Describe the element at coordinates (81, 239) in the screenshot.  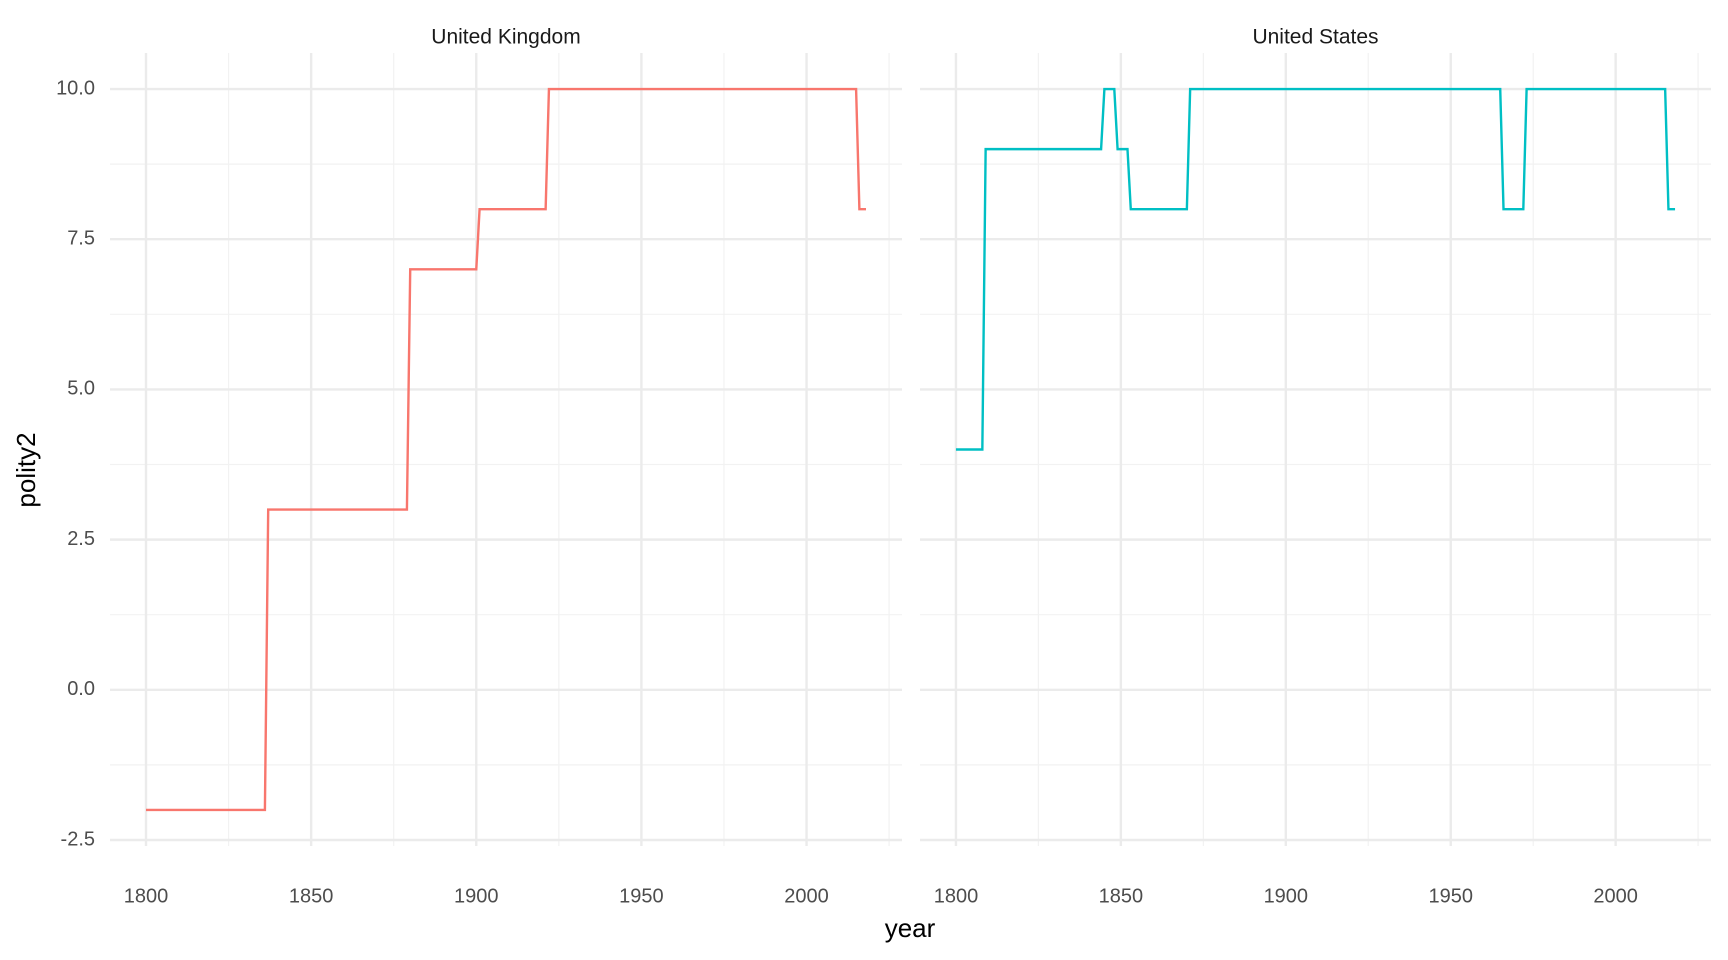
I see `y-tick-label: 7.5` at that location.